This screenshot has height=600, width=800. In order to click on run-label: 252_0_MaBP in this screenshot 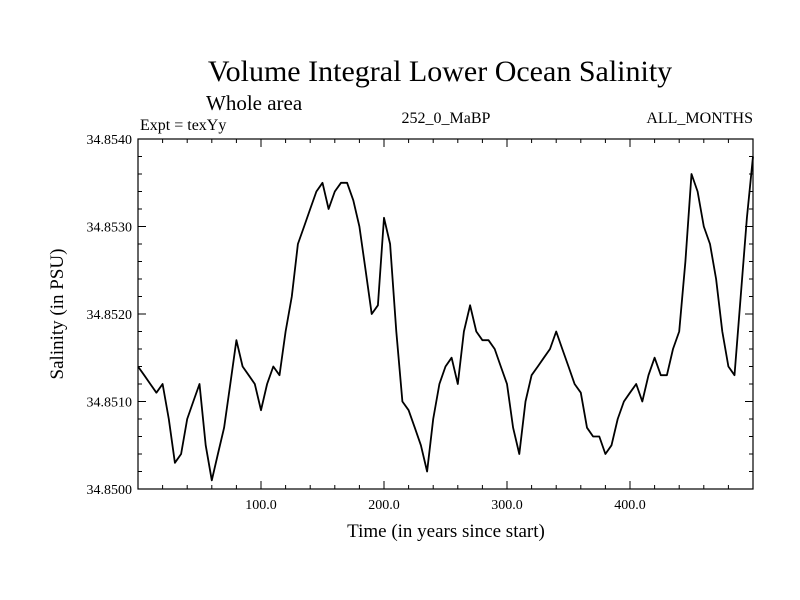, I will do `click(446, 118)`.